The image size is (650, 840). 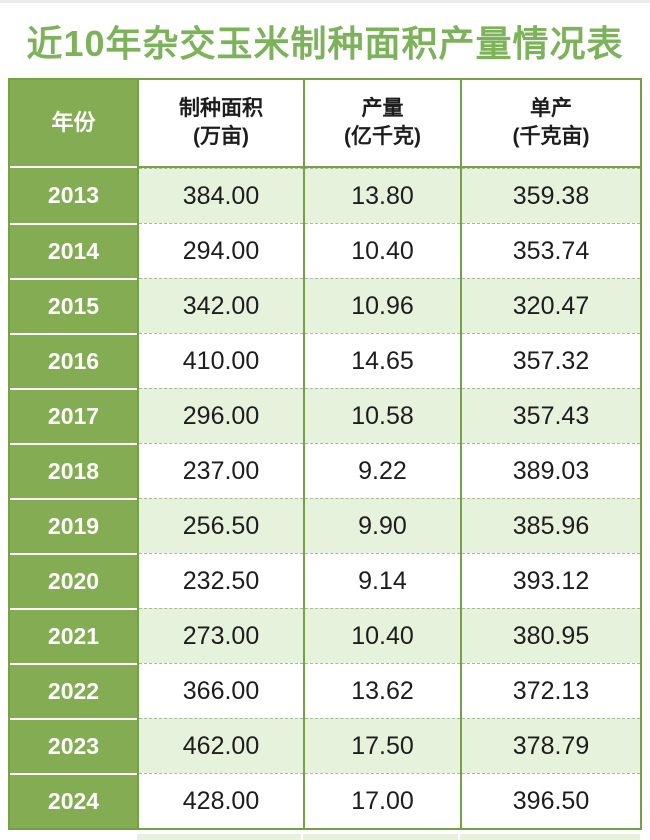 I want to click on page-title: 近10年杂交玉米制种面积产量情况表, so click(x=325, y=43).